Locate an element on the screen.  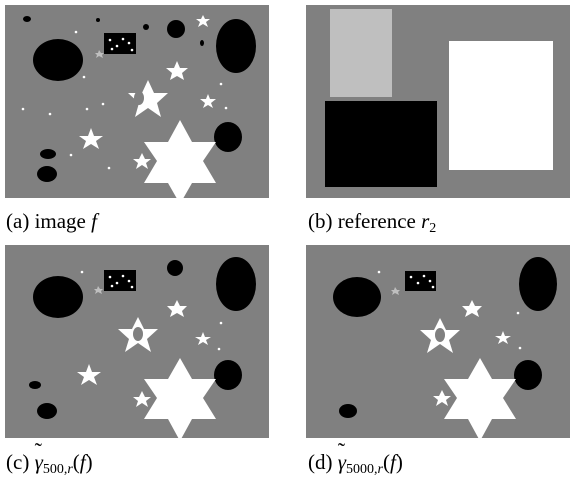
caption-c-func: γ is located at coordinates (39, 456).